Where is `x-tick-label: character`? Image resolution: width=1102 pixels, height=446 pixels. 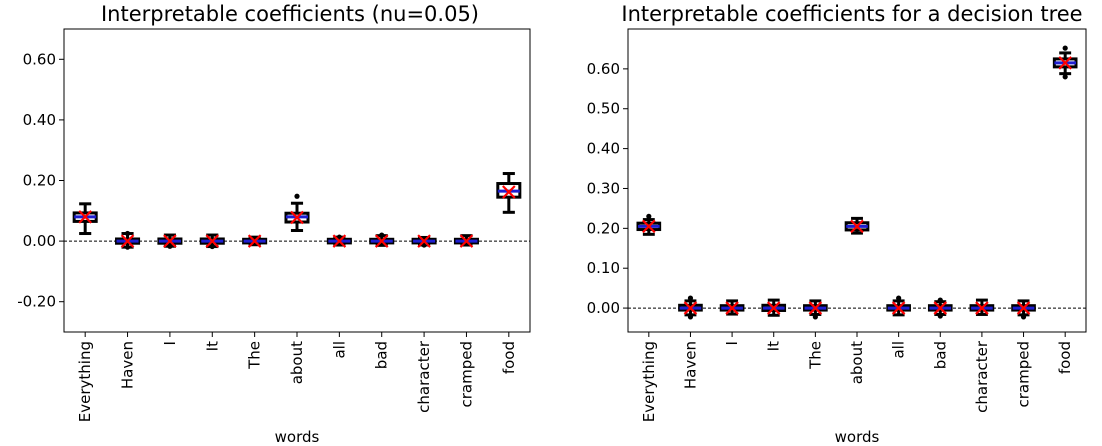 x-tick-label: character is located at coordinates (982, 376).